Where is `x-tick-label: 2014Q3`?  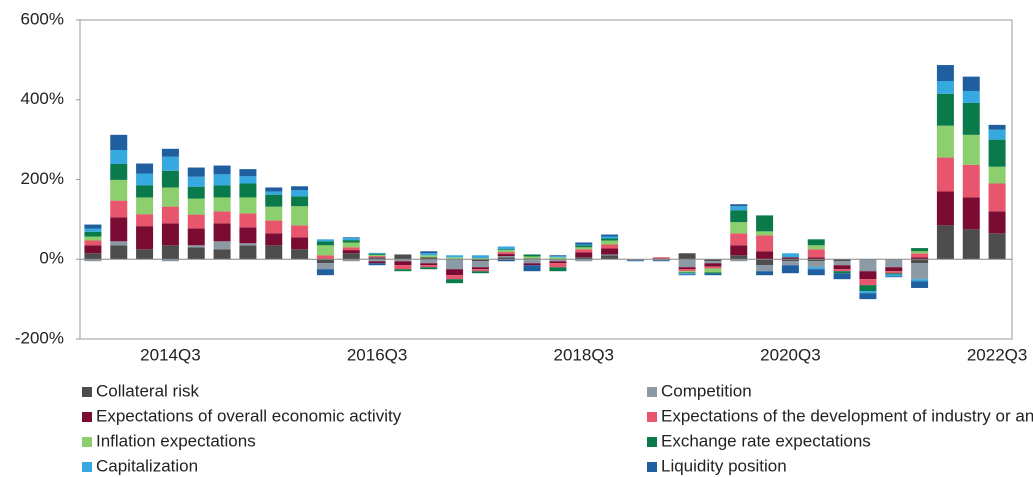
x-tick-label: 2014Q3 is located at coordinates (170, 354).